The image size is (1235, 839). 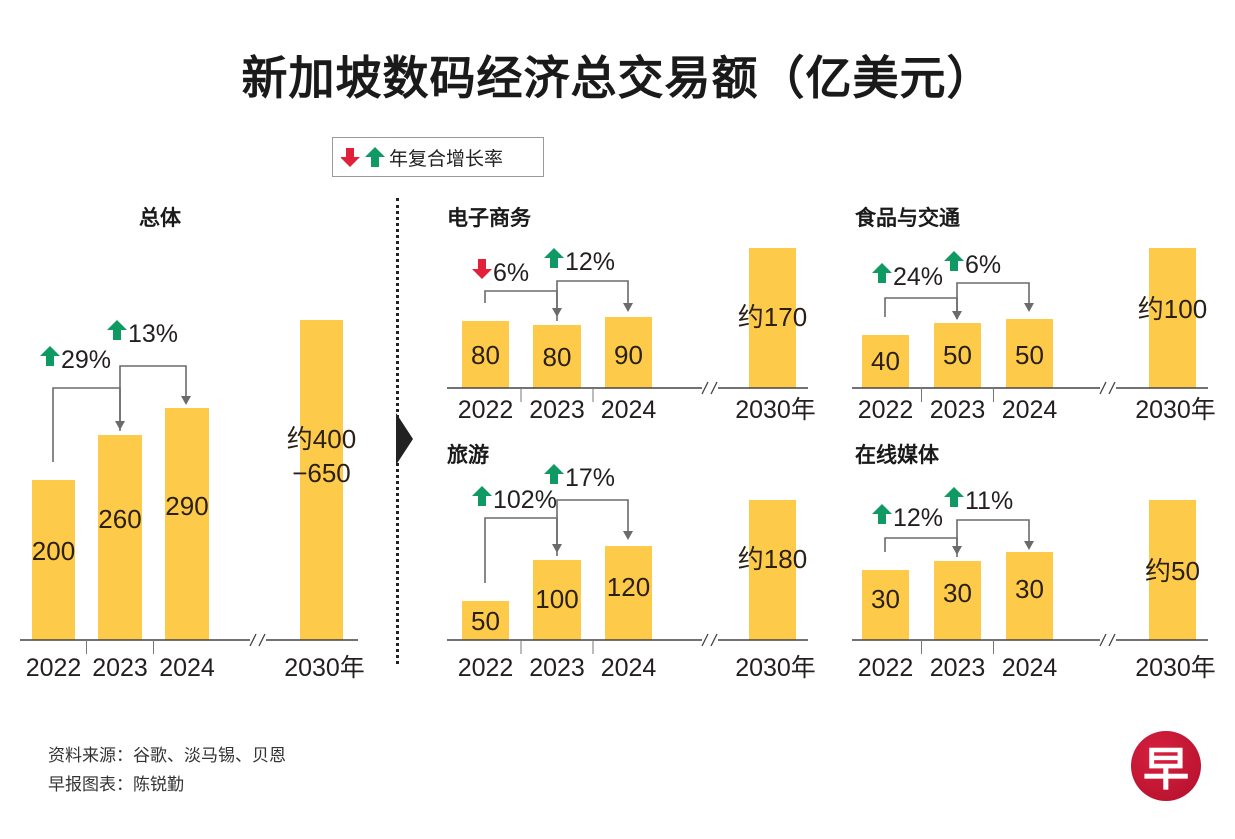 What do you see at coordinates (918, 277) in the screenshot?
I see `growth-rate-label: 24%` at bounding box center [918, 277].